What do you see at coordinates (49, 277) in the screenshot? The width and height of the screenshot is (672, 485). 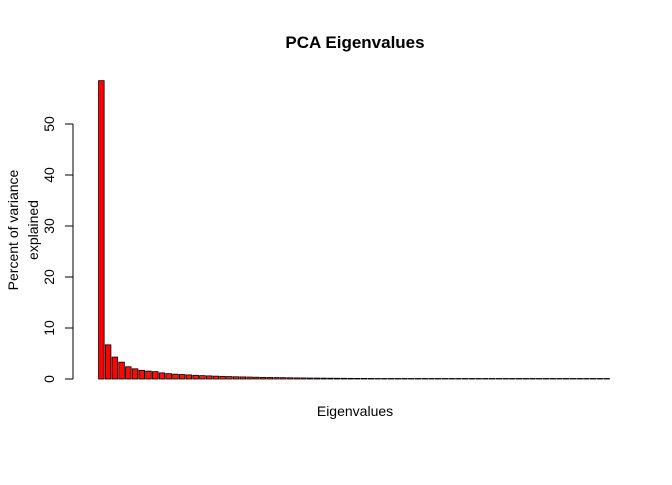 I see `y-tick-label: 20` at bounding box center [49, 277].